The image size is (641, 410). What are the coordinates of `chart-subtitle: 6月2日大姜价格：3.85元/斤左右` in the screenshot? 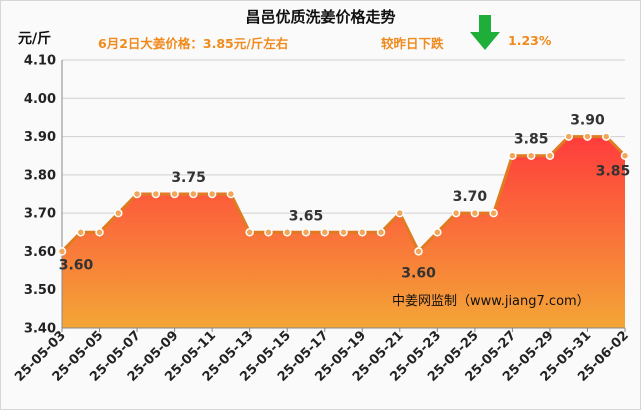 It's located at (193, 43).